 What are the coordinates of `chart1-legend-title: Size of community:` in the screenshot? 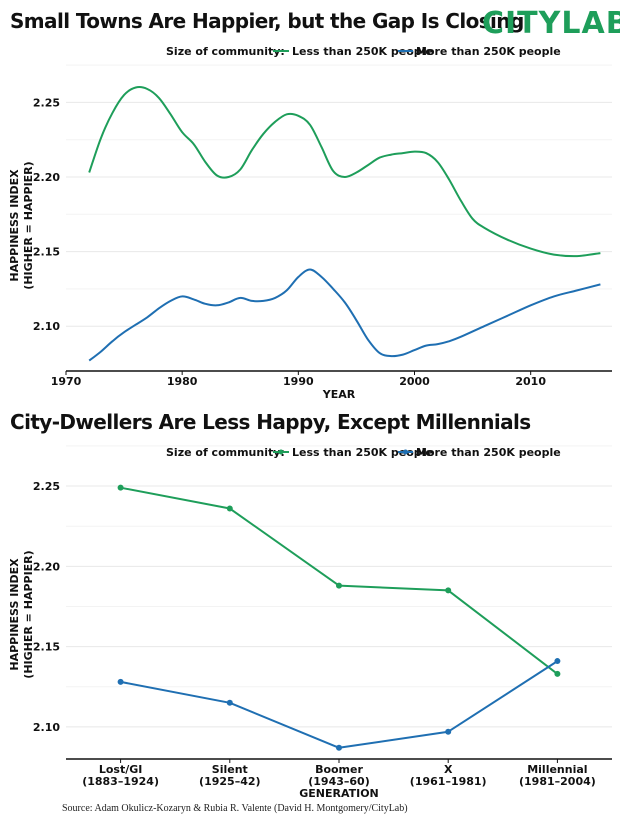 It's located at (225, 51).